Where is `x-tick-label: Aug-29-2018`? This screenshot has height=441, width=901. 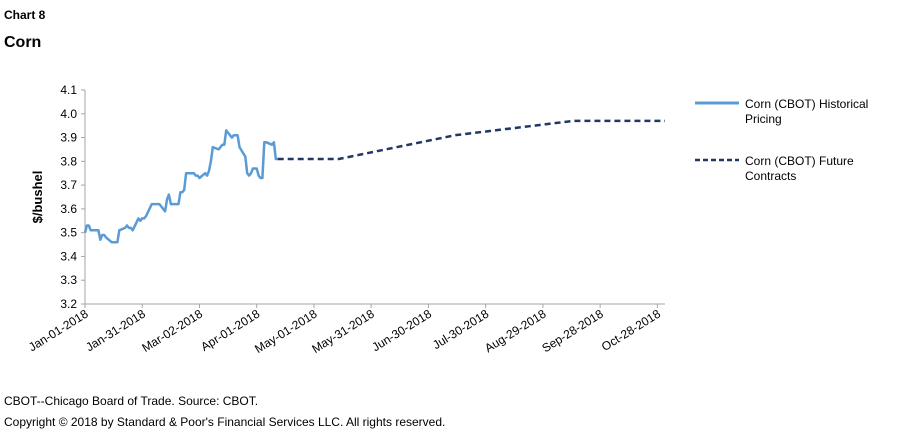
x-tick-label: Aug-29-2018 is located at coordinates (515, 331).